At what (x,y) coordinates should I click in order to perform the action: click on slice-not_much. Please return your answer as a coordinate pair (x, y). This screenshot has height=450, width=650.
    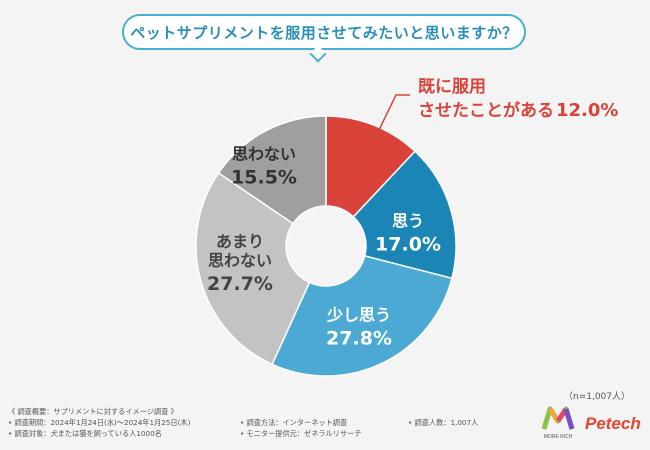
    Looking at the image, I should click on (253, 268).